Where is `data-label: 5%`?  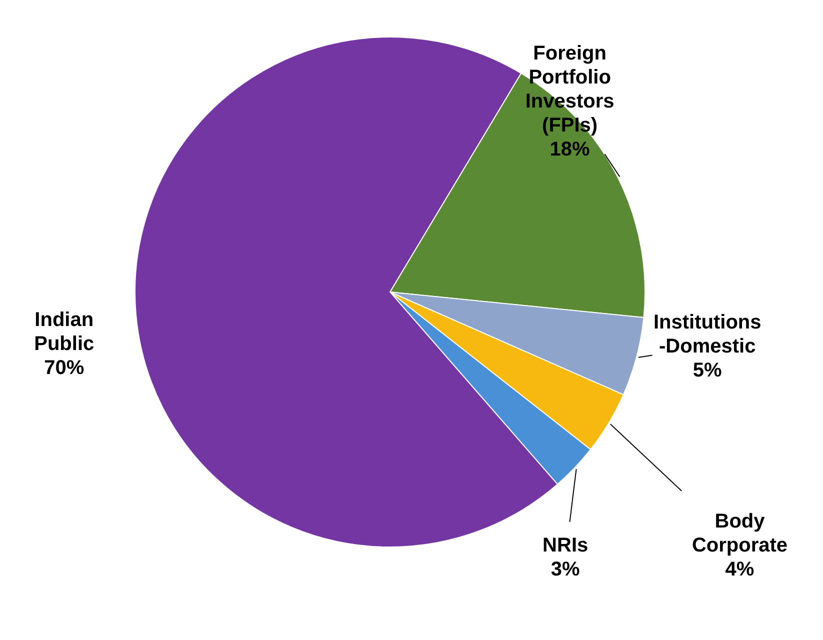
data-label: 5% is located at coordinates (707, 370).